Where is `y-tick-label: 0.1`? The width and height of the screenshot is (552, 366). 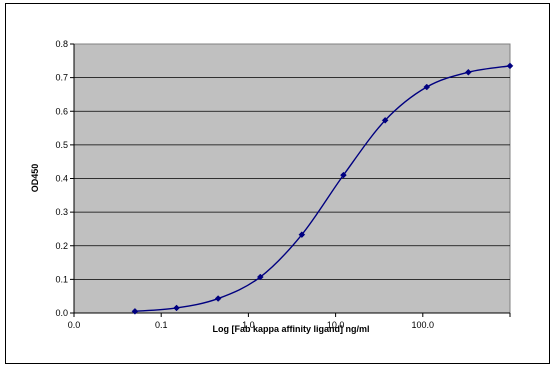 y-tick-label: 0.1 is located at coordinates (61, 279).